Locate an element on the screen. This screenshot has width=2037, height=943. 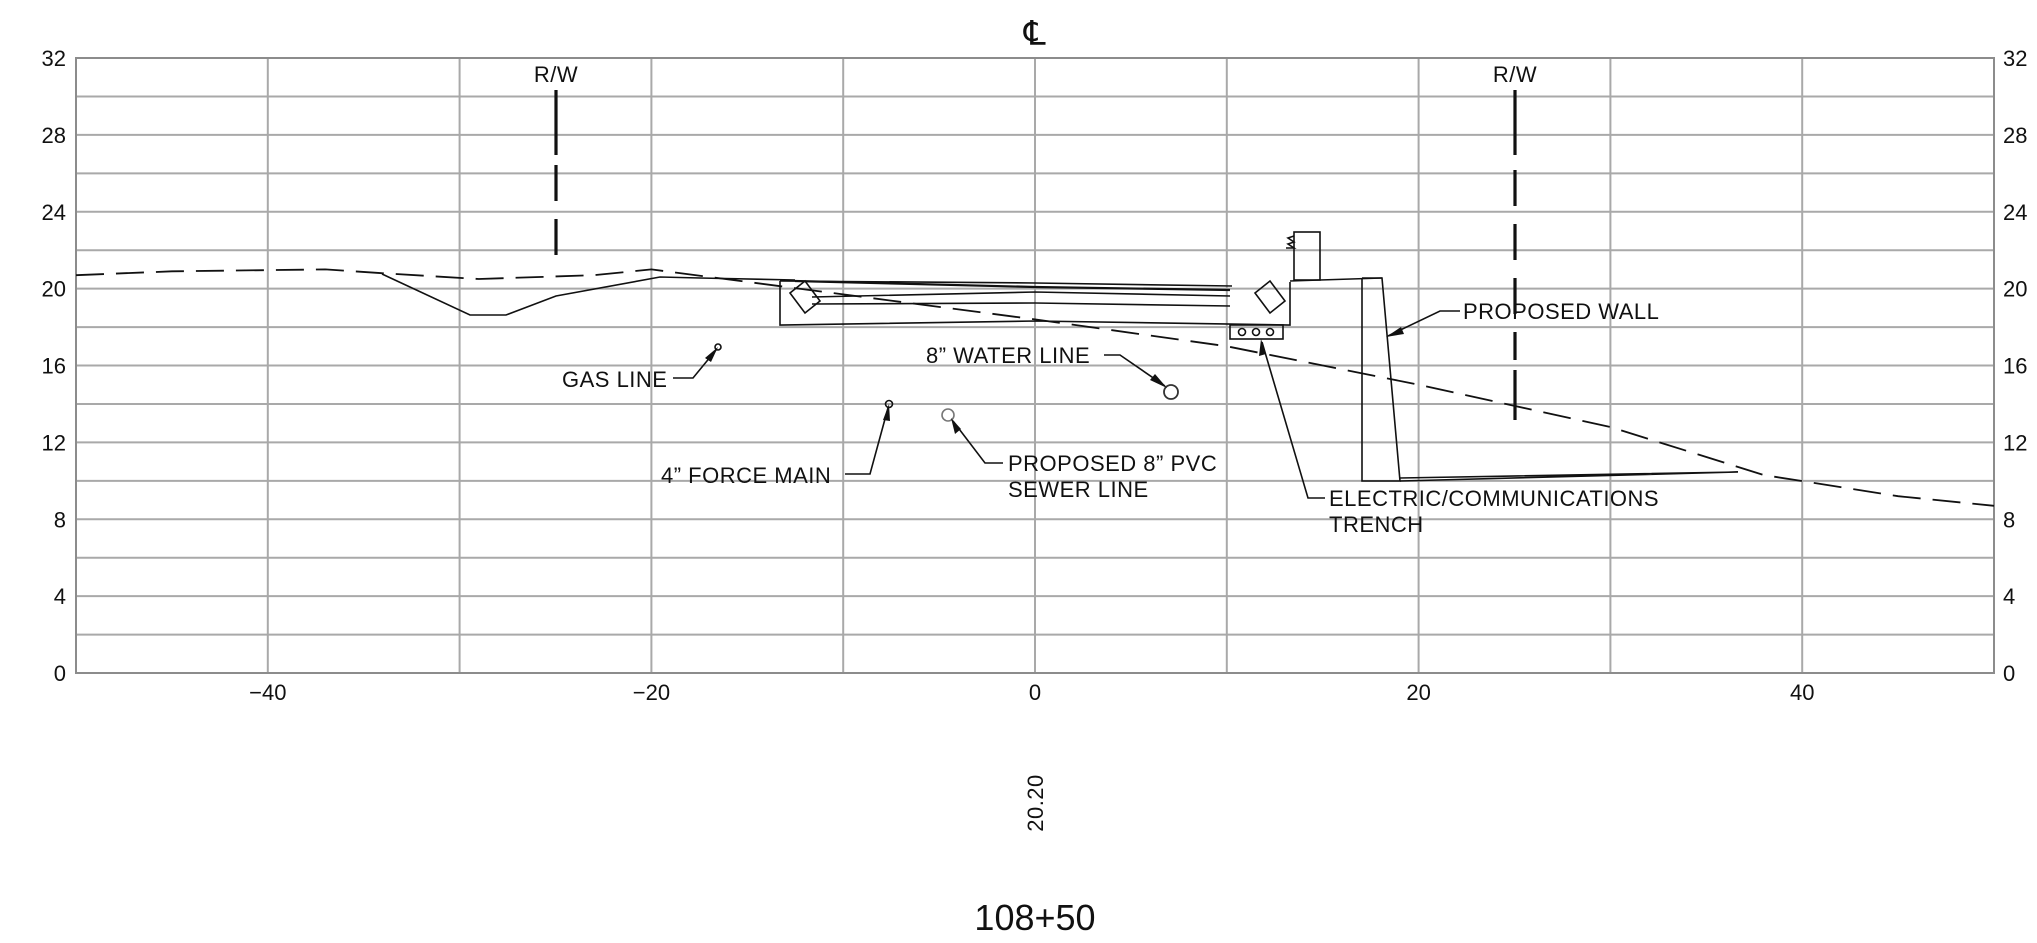
sewer-line-label-1: PROPOSED 8” PVC is located at coordinates (1112, 463).